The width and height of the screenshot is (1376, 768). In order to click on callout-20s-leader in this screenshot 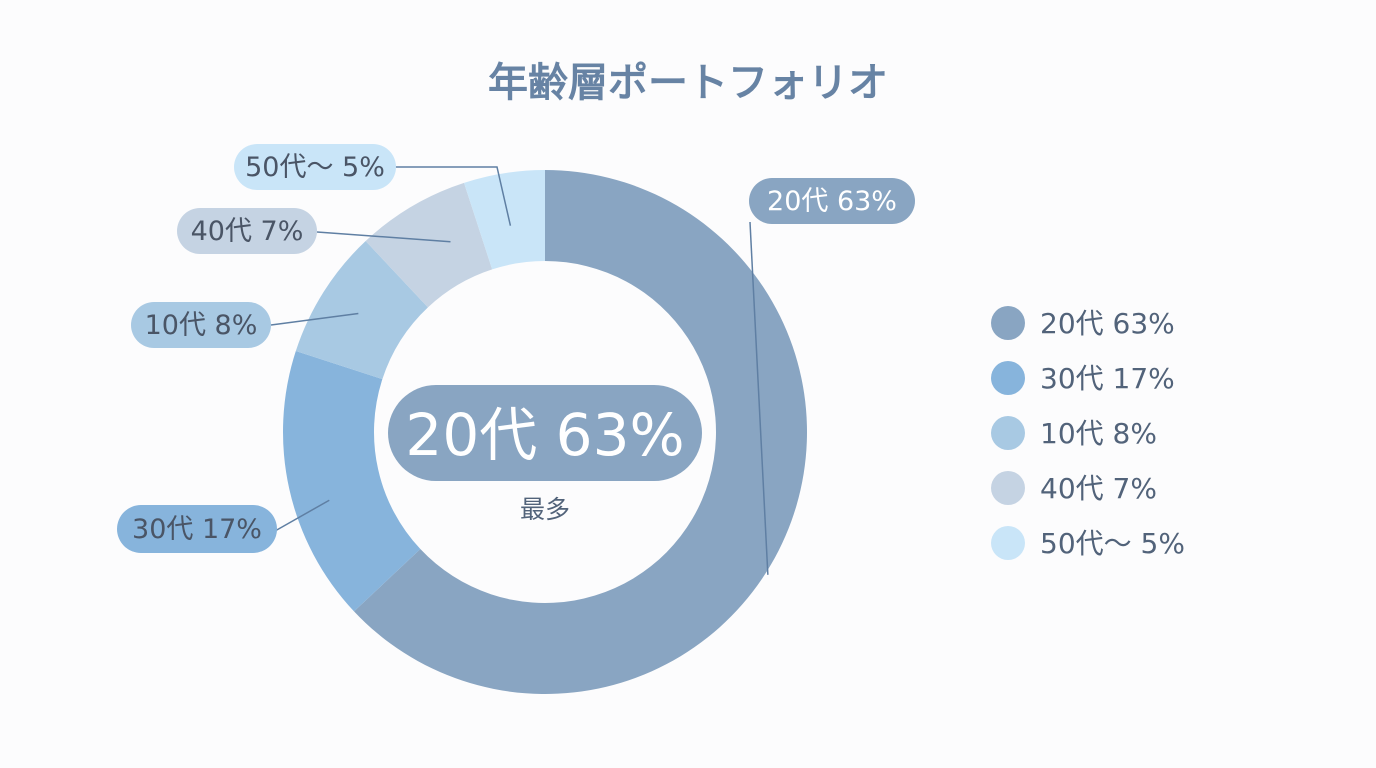, I will do `click(759, 398)`.